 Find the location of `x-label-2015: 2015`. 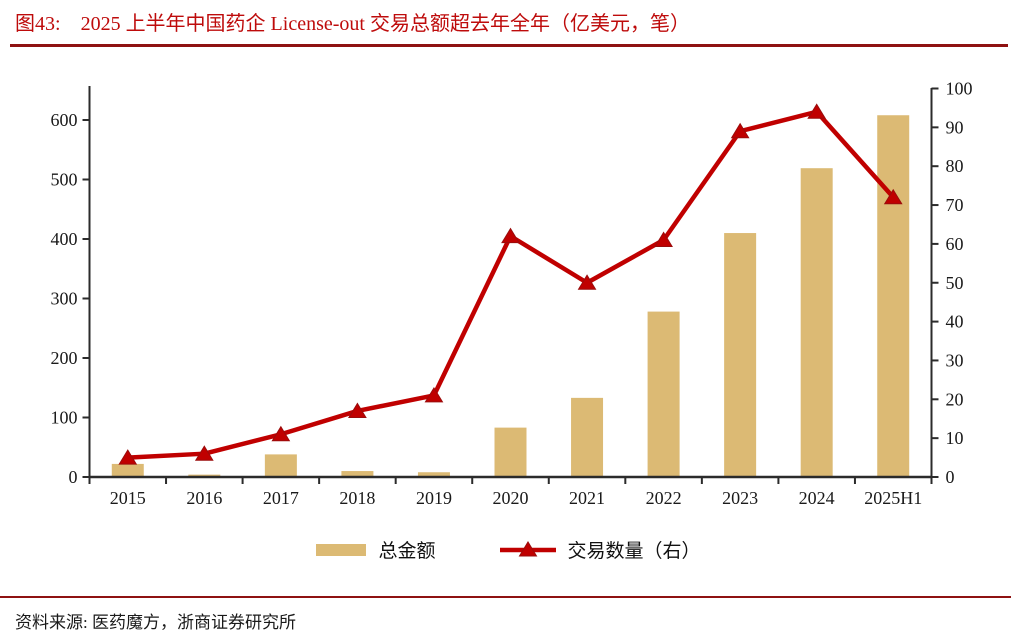

x-label-2015: 2015 is located at coordinates (128, 498).